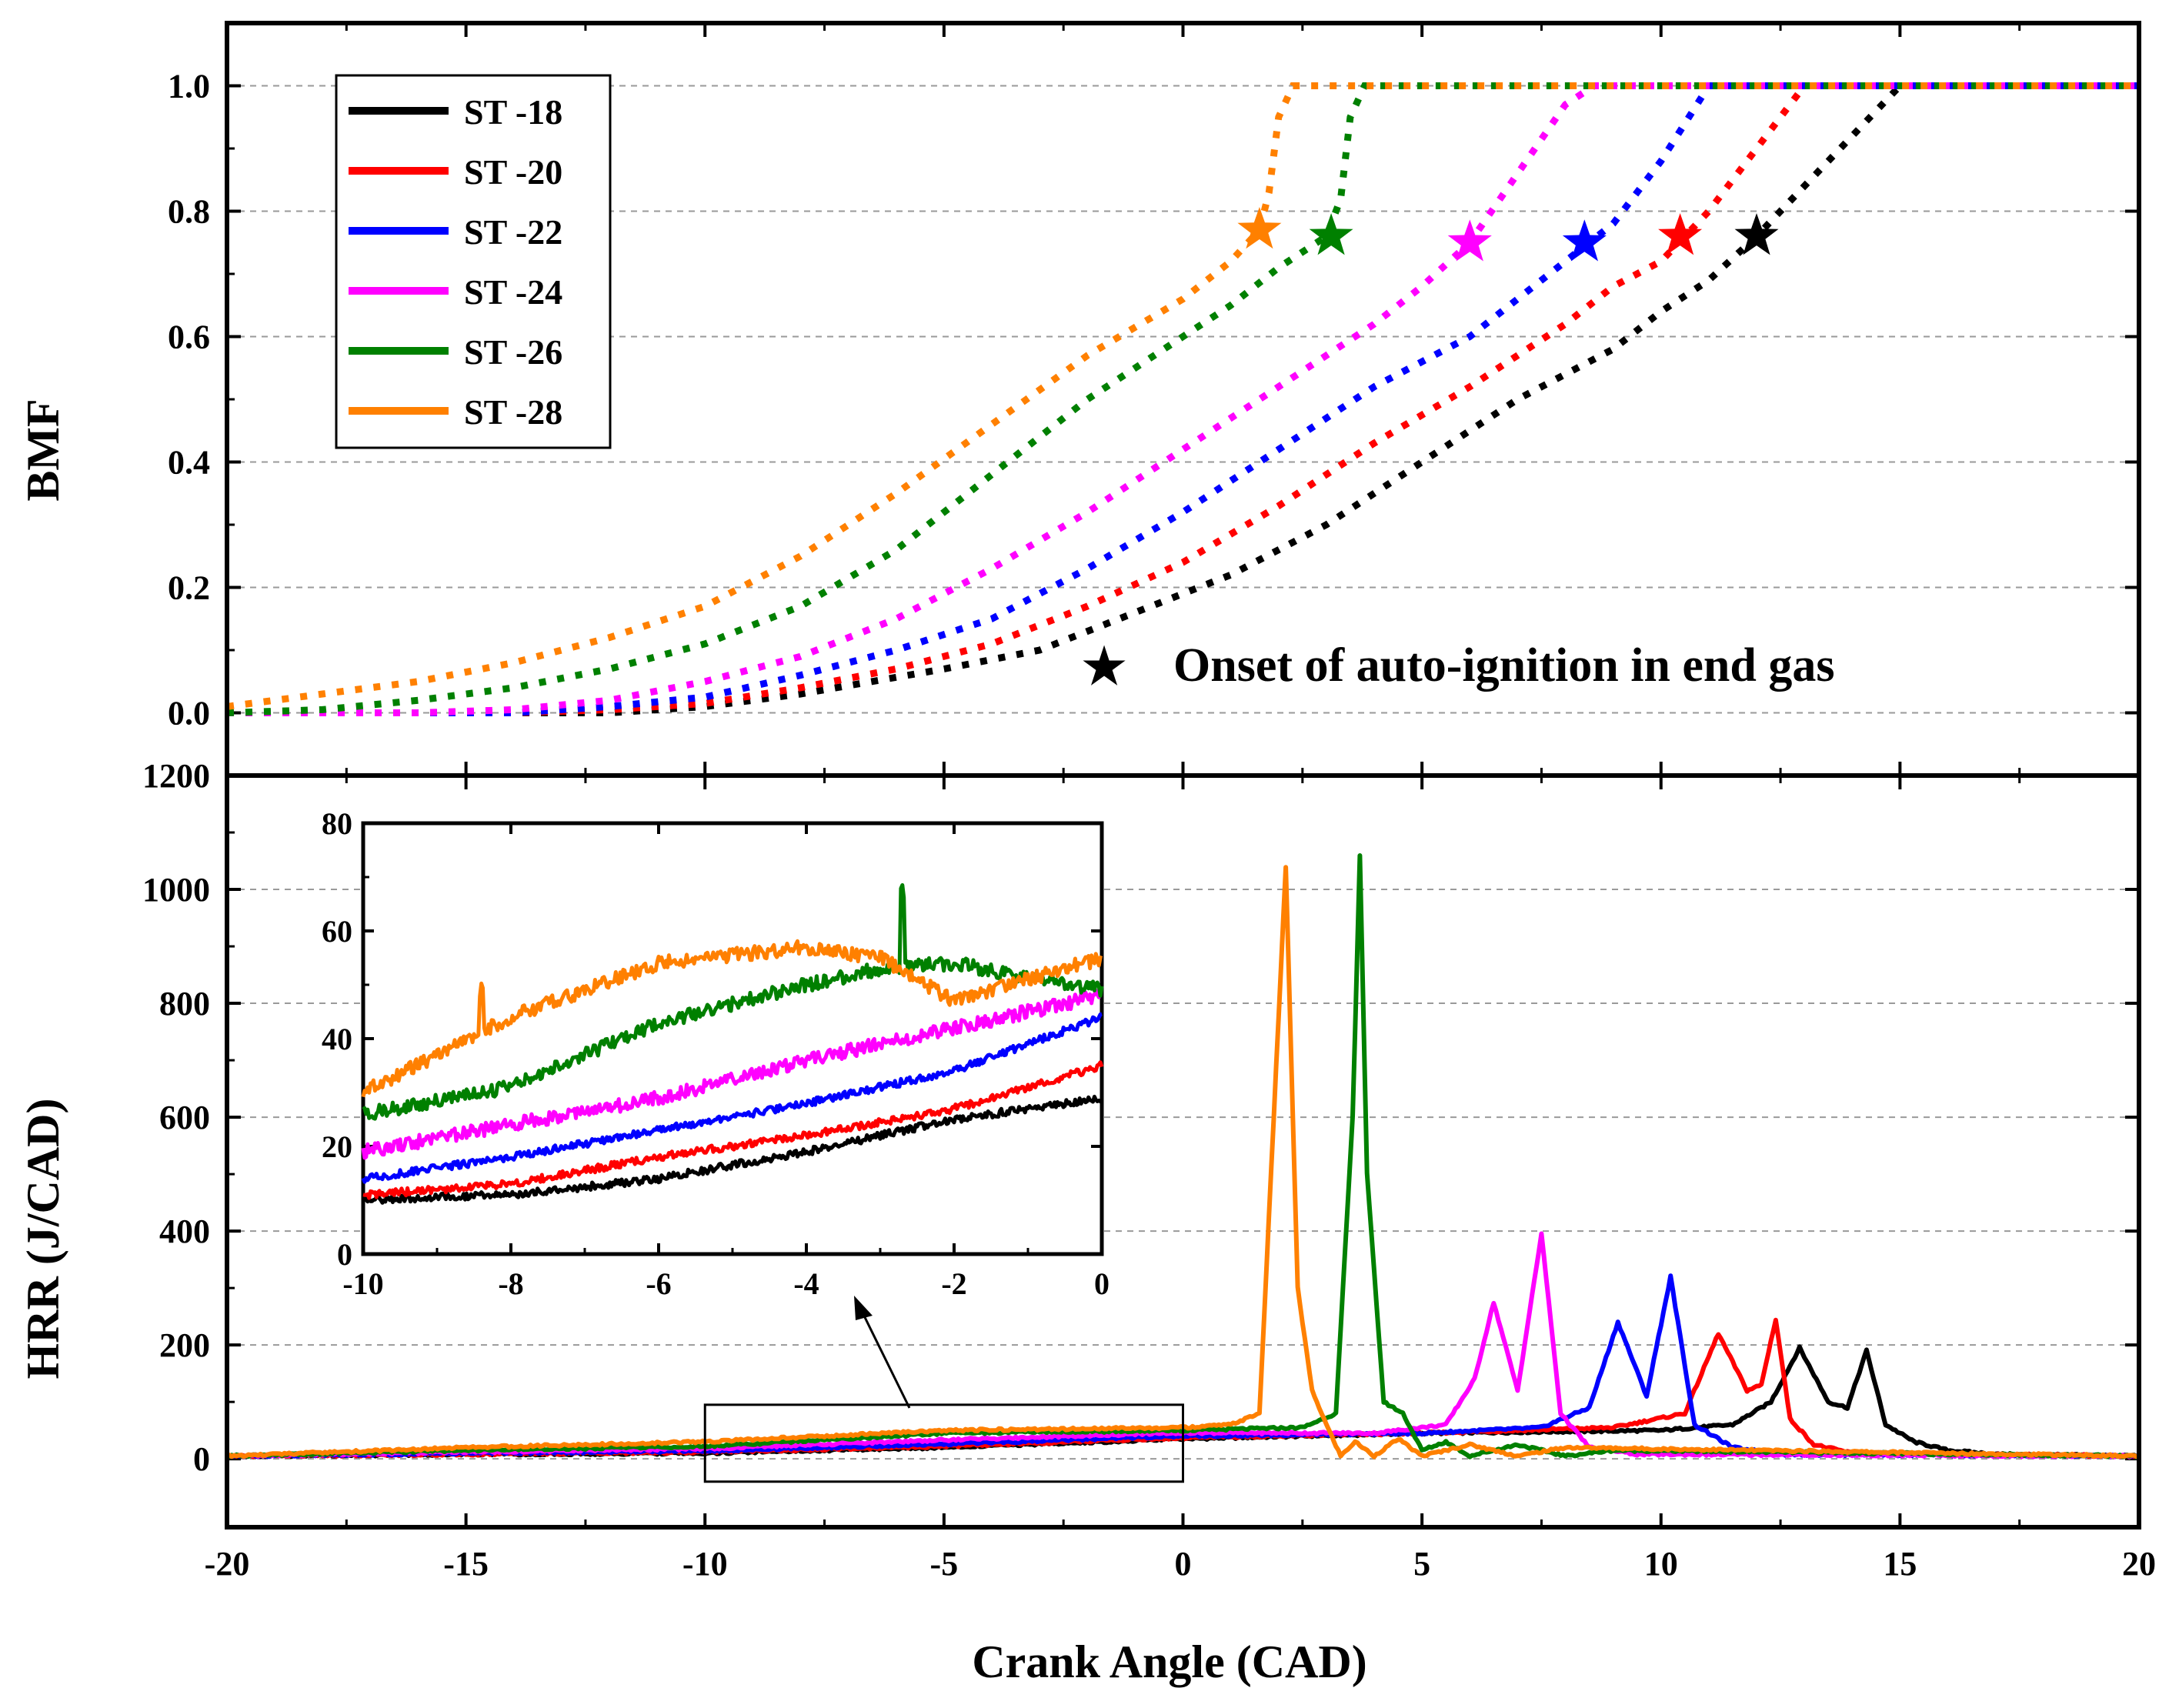 The height and width of the screenshot is (1708, 2179). Describe the element at coordinates (806, 1283) in the screenshot. I see `inset-x-tick-label: -4` at that location.